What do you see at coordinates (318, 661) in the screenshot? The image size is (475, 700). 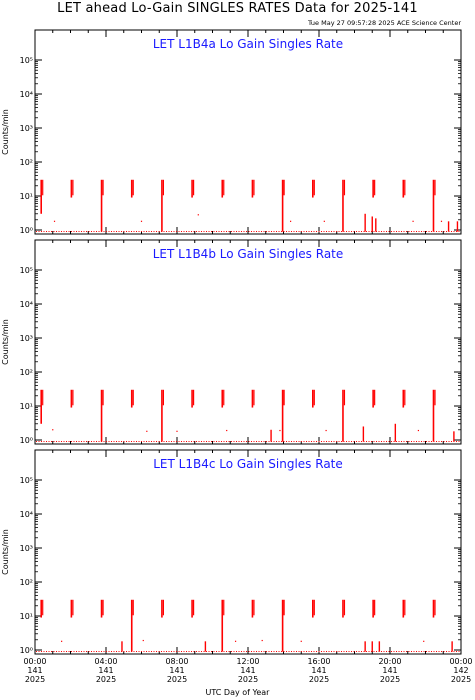 I see `x-tick-label: 16:00` at bounding box center [318, 661].